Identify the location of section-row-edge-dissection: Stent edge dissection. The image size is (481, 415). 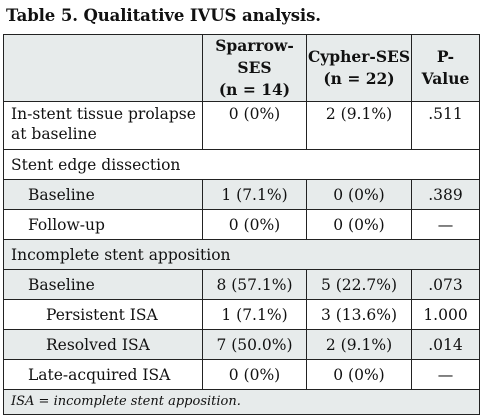
(241, 164).